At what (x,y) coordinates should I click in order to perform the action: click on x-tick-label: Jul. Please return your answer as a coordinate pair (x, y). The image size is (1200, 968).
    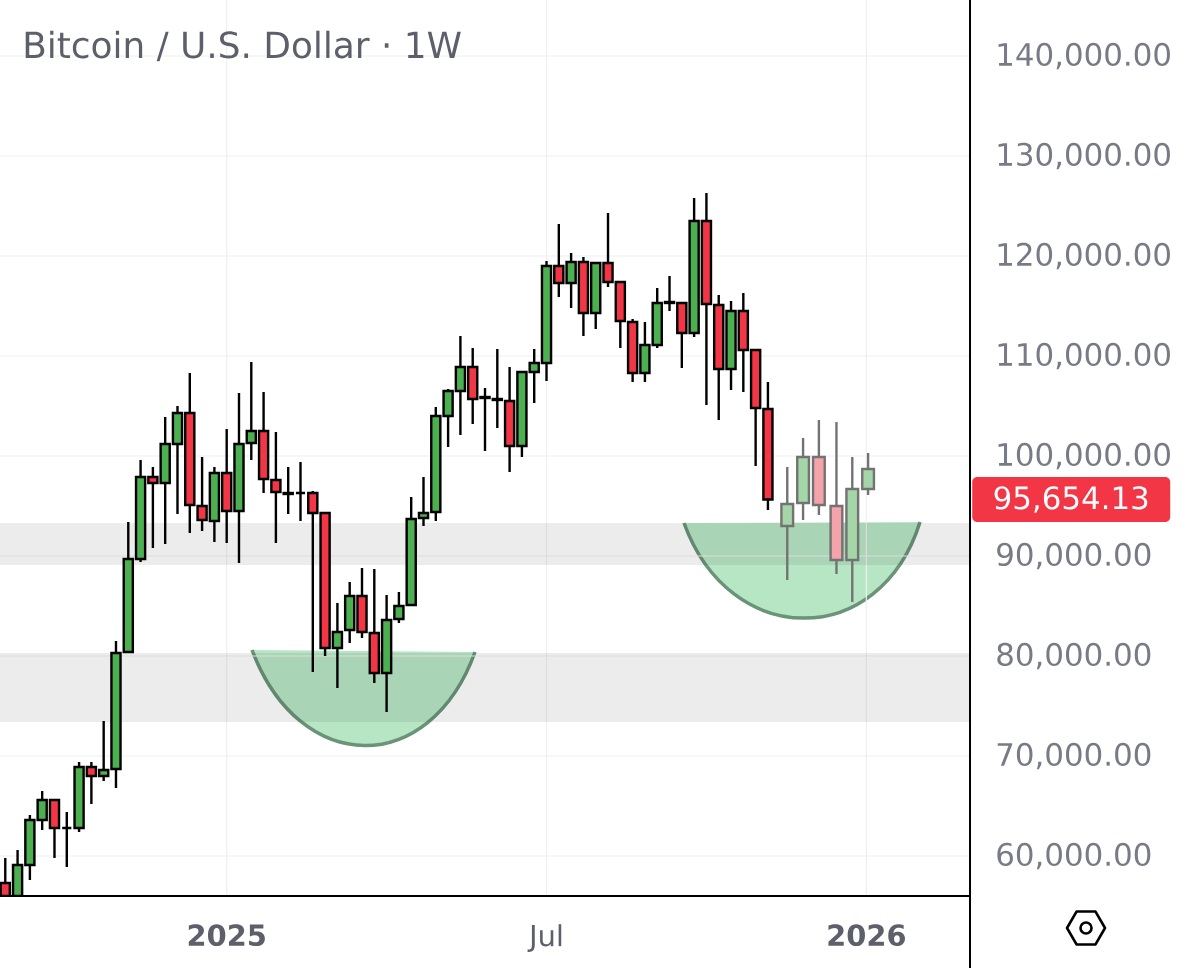
    Looking at the image, I should click on (544, 938).